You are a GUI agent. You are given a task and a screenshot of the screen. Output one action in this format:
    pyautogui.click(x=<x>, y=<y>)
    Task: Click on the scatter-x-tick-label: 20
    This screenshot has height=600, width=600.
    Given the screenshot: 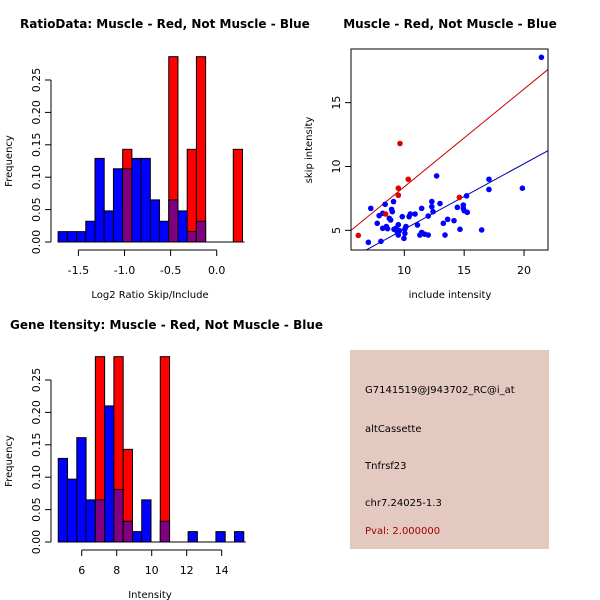 What is the action you would take?
    pyautogui.click(x=524, y=270)
    